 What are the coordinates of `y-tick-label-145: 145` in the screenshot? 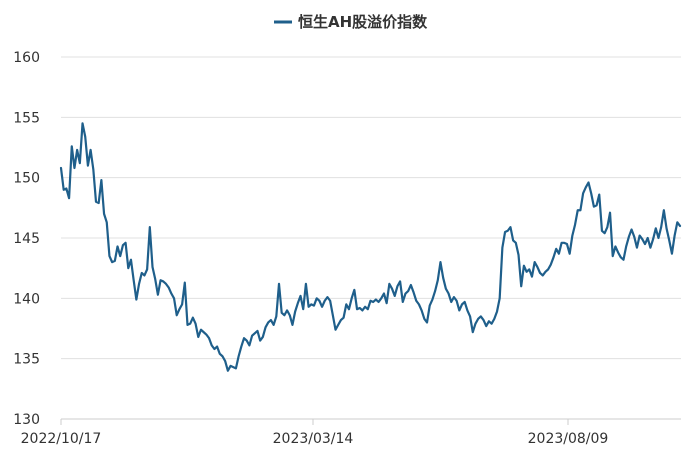 It's located at (26, 239).